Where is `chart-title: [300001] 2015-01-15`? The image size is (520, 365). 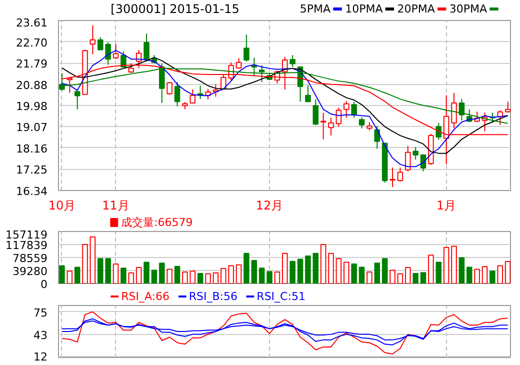 chart-title: [300001] 2015-01-15 is located at coordinates (175, 9).